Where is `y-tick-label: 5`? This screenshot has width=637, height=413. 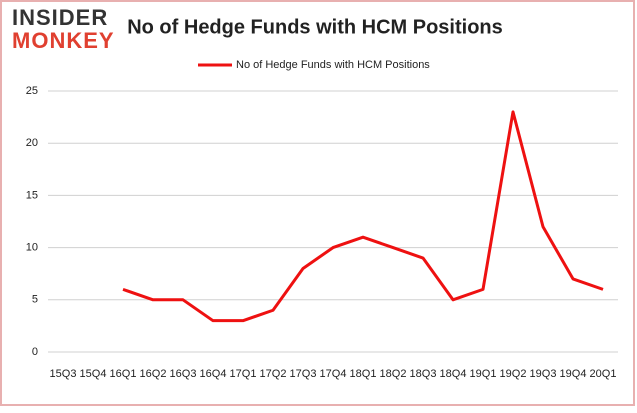
y-tick-label: 5 is located at coordinates (35, 300).